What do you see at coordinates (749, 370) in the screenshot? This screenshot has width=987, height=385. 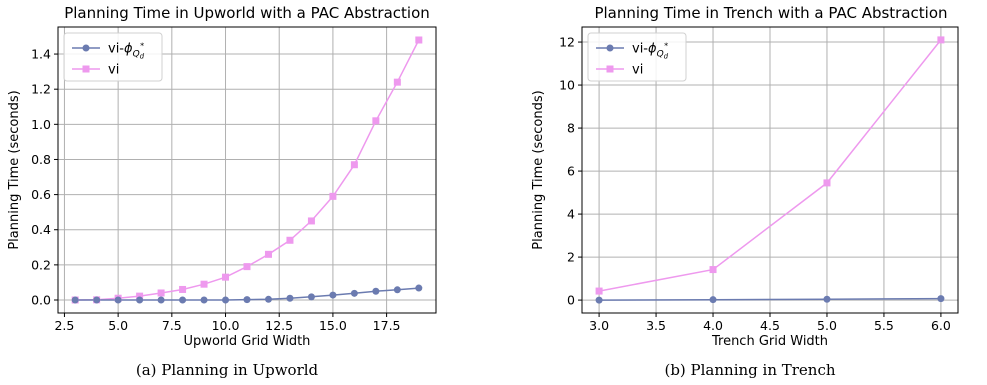 I see `chart-caption: (b) Planning in Trench` at bounding box center [749, 370].